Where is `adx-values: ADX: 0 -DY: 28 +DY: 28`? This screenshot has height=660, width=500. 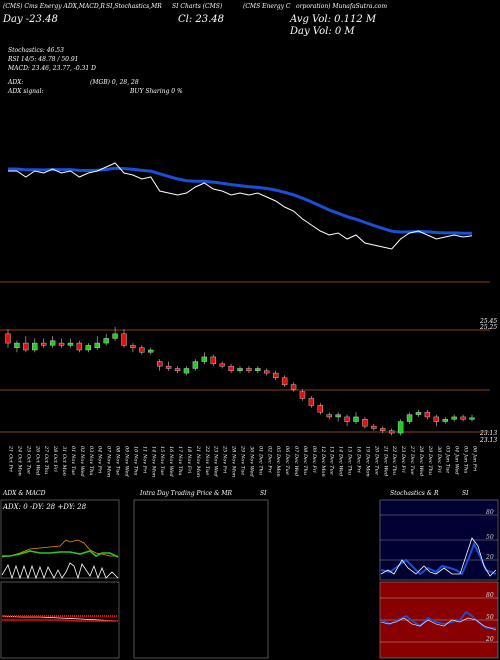 adx-values: ADX: 0 -DY: 28 +DY: 28 is located at coordinates (45, 507).